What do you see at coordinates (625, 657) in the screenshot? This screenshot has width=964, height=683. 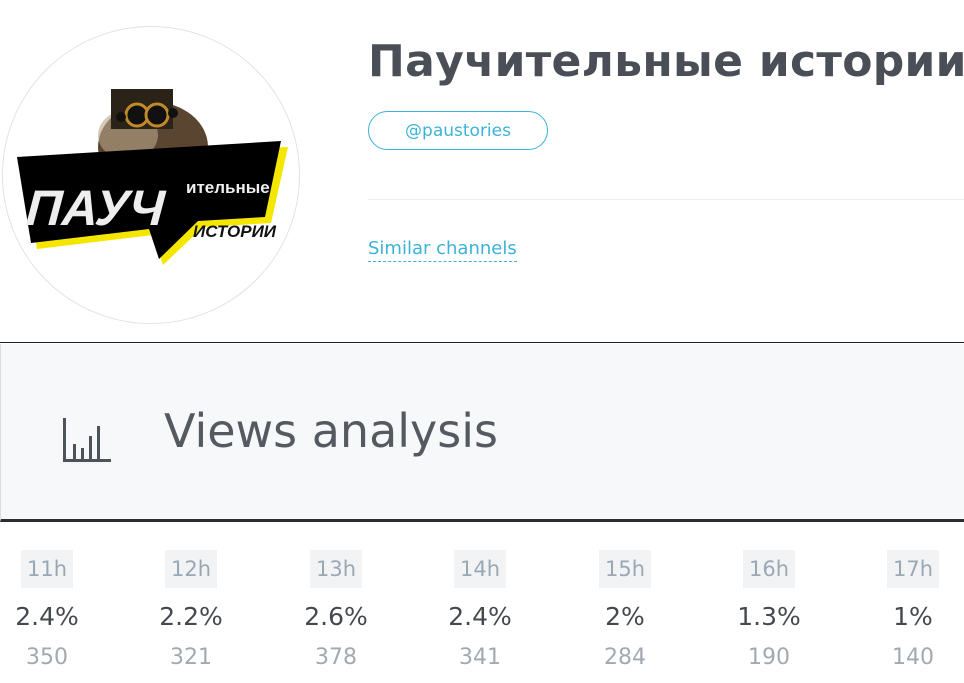 I see `hour-views: 284` at bounding box center [625, 657].